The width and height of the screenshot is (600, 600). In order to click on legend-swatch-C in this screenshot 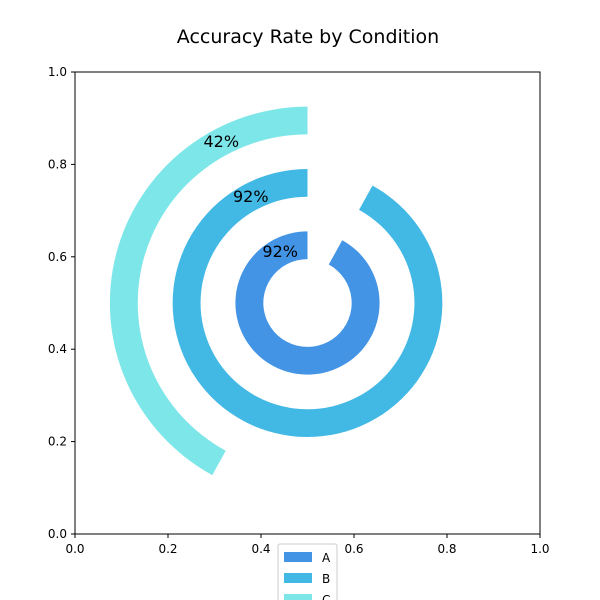, I will do `click(298, 597)`.